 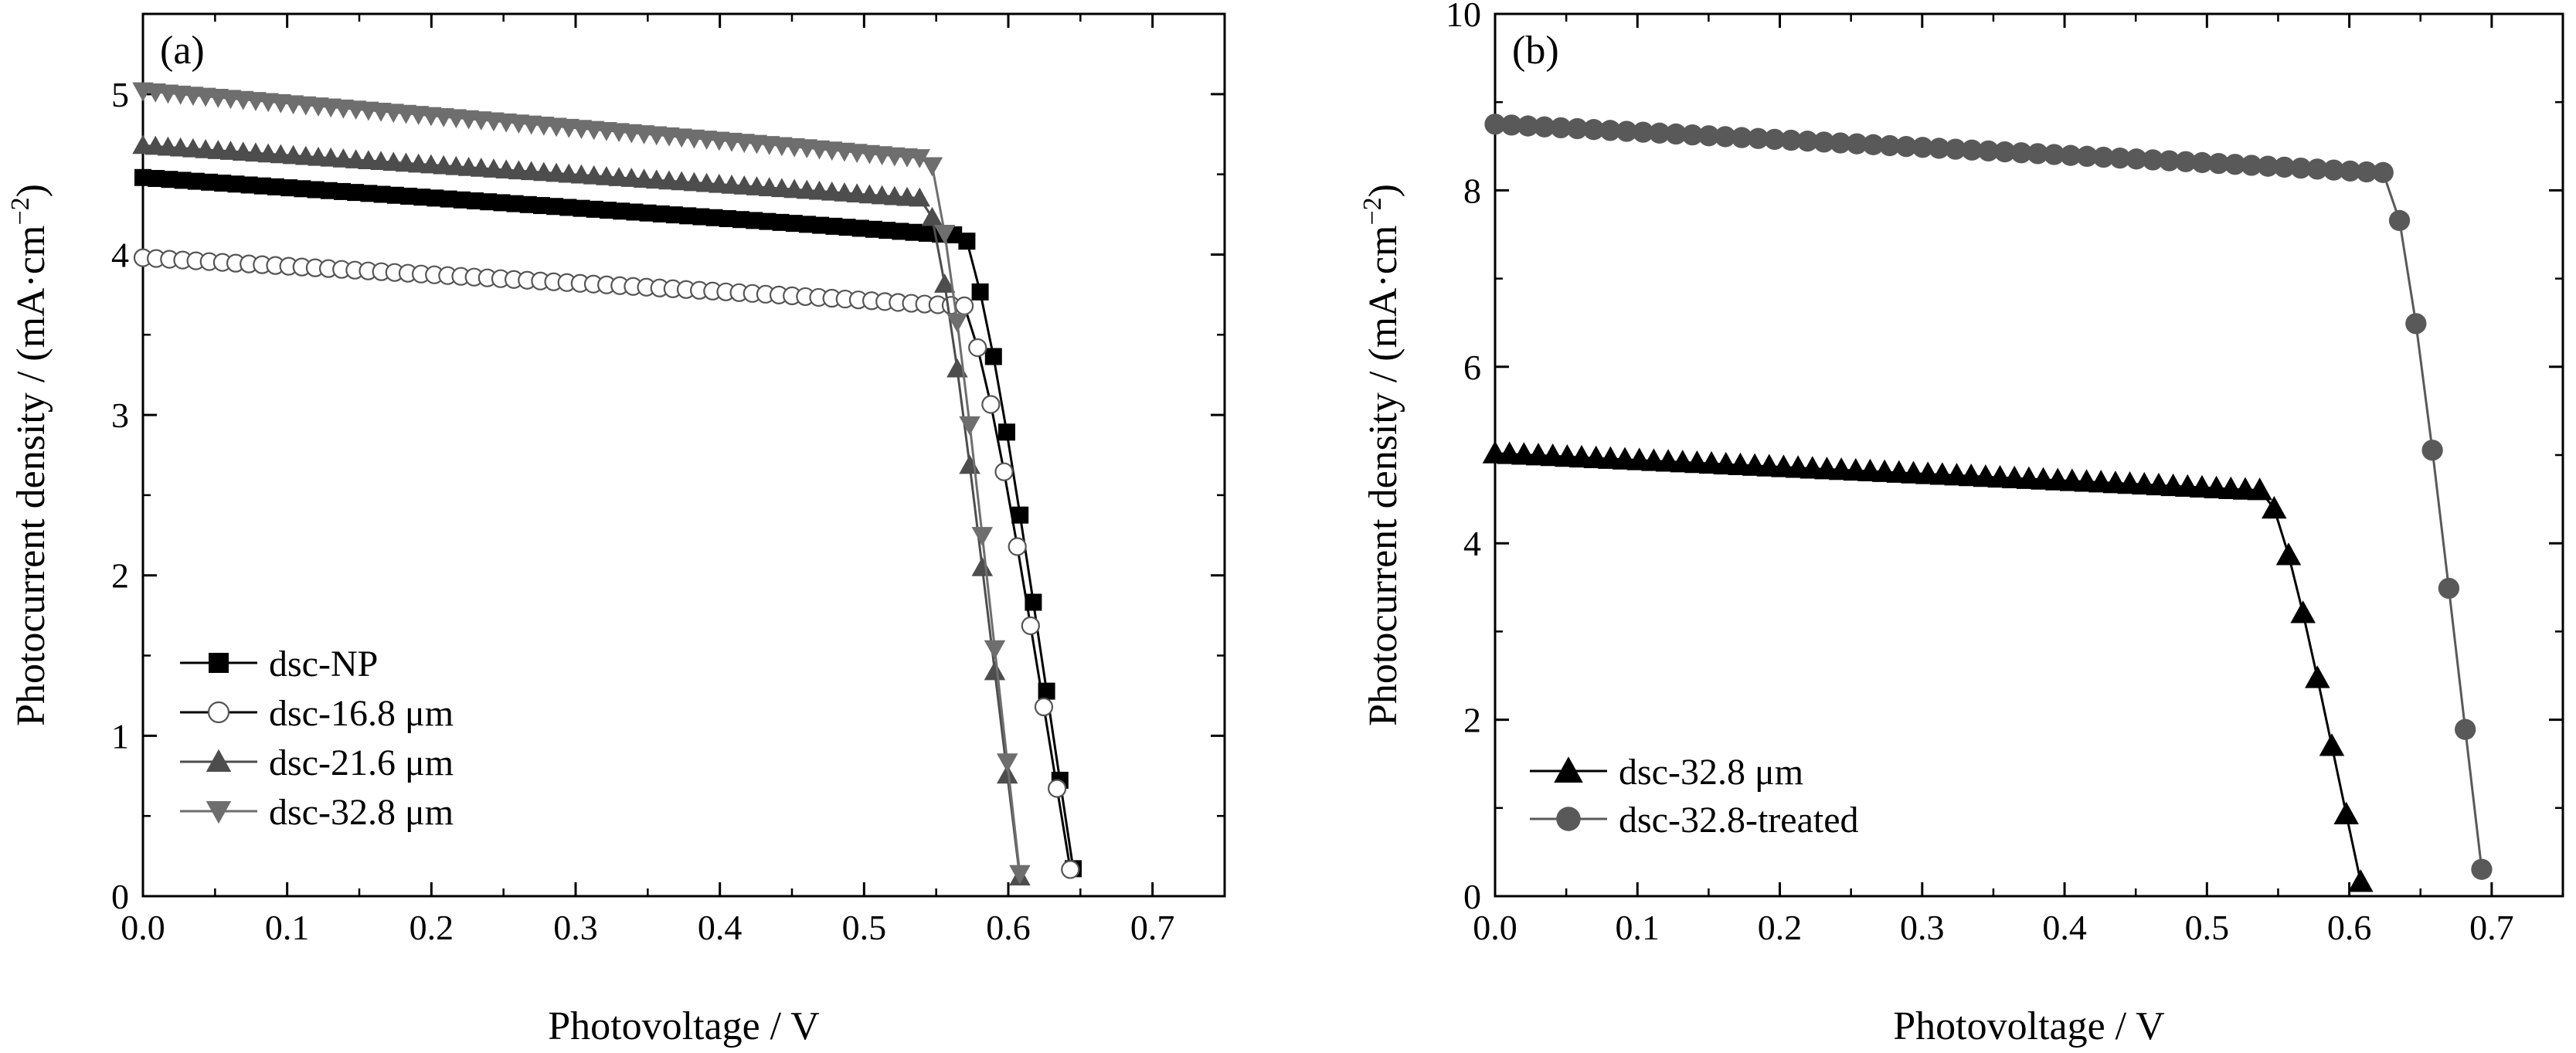 What do you see at coordinates (1535, 51) in the screenshot?
I see `panel-label: (b)` at bounding box center [1535, 51].